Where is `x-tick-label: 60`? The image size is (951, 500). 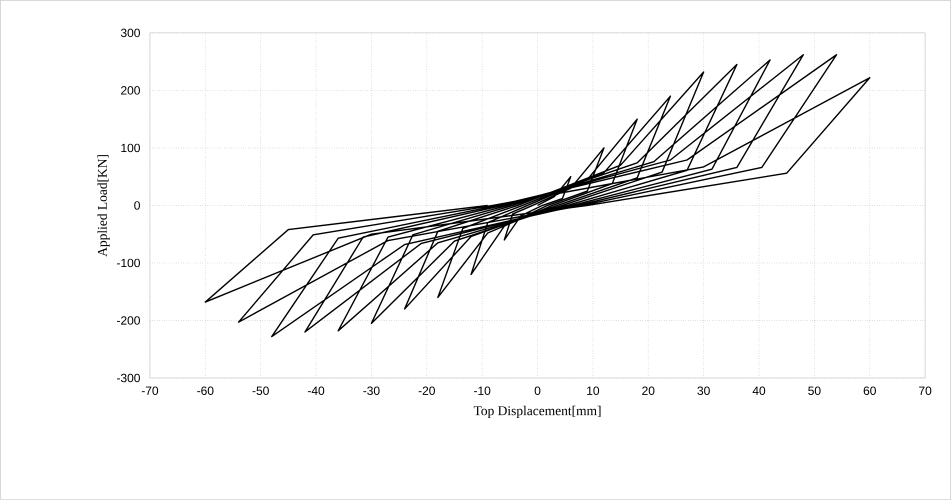 x-tick-label: 60 is located at coordinates (870, 390).